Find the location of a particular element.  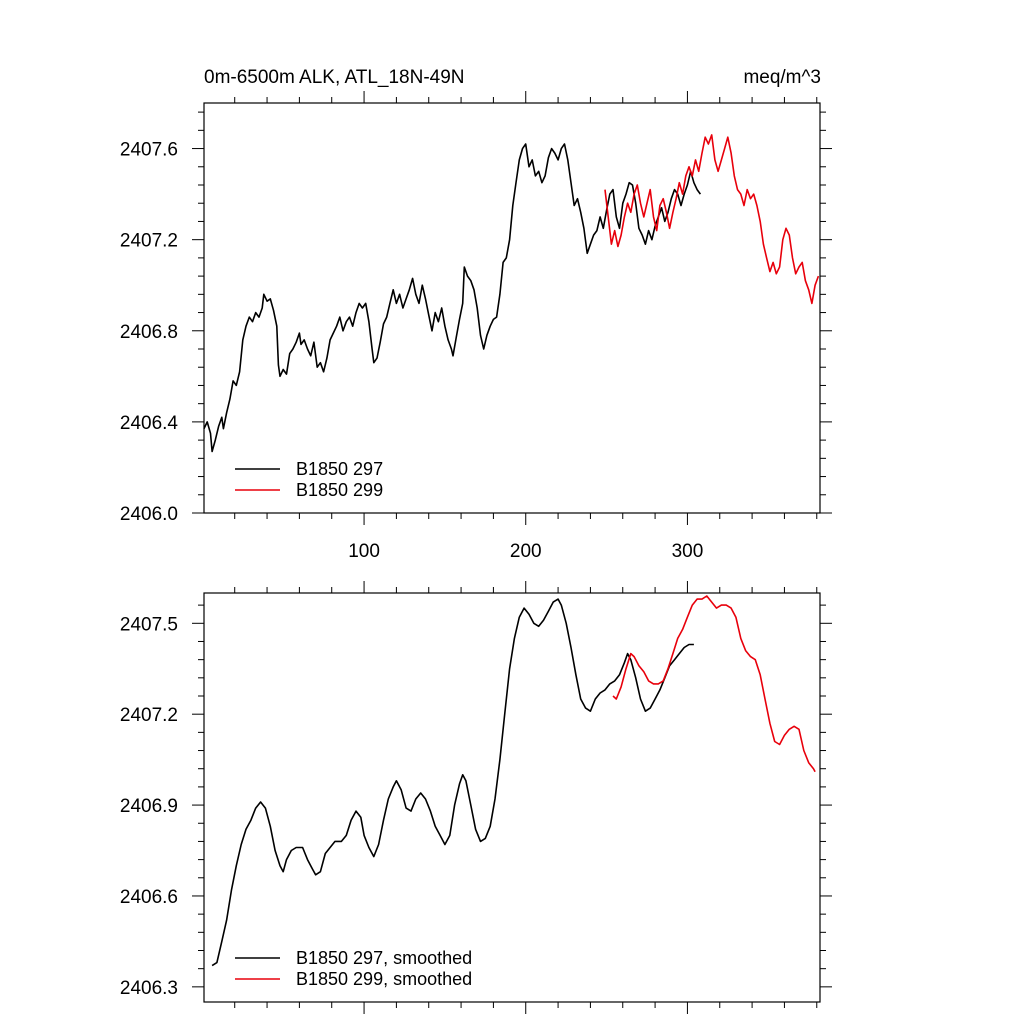

legend-label: B1850 297 is located at coordinates (339, 469).